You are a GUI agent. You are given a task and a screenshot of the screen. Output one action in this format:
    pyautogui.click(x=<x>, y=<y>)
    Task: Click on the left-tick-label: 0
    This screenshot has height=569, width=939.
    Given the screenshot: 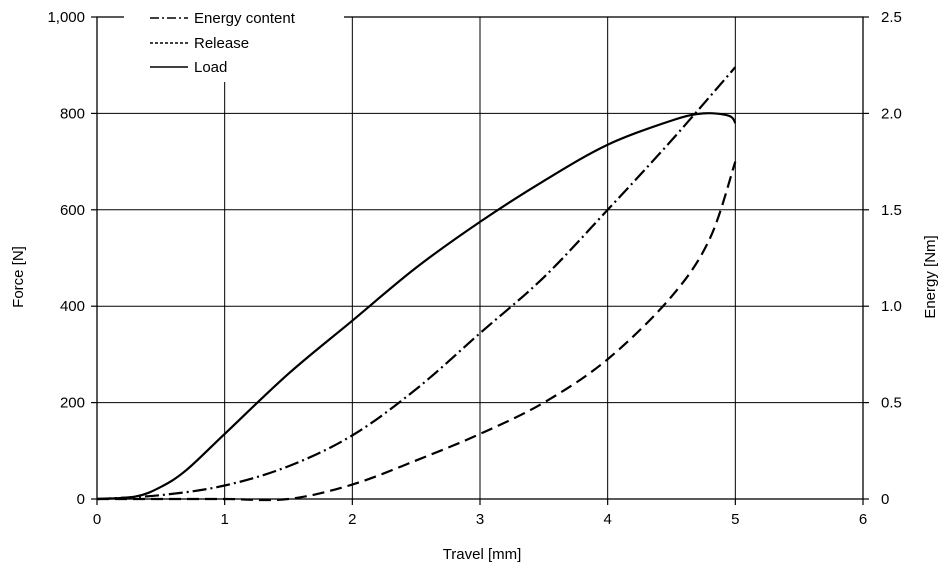 What is the action you would take?
    pyautogui.click(x=81, y=499)
    